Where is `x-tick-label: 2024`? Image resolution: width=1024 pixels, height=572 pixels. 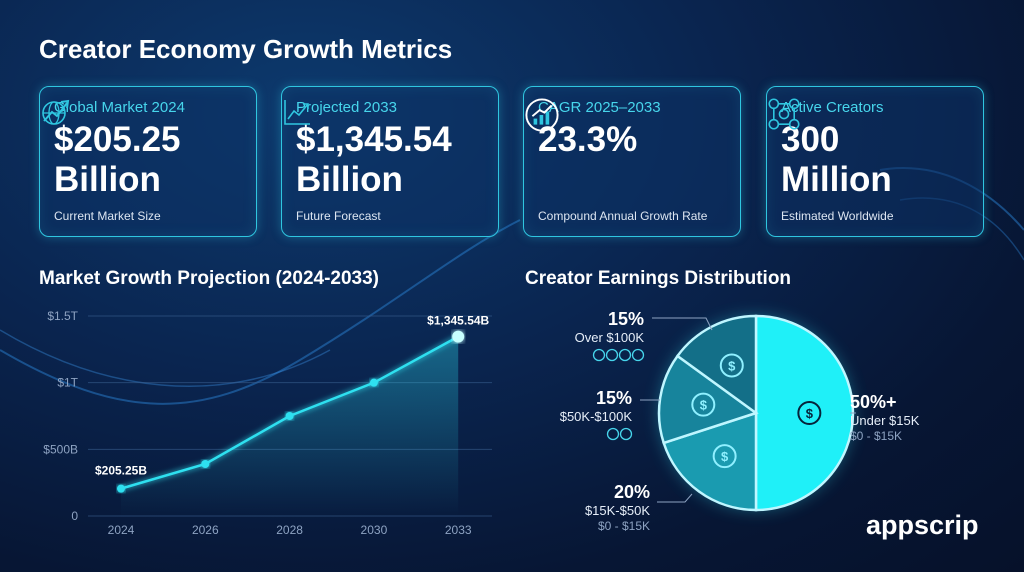 x-tick-label: 2024 is located at coordinates (121, 530).